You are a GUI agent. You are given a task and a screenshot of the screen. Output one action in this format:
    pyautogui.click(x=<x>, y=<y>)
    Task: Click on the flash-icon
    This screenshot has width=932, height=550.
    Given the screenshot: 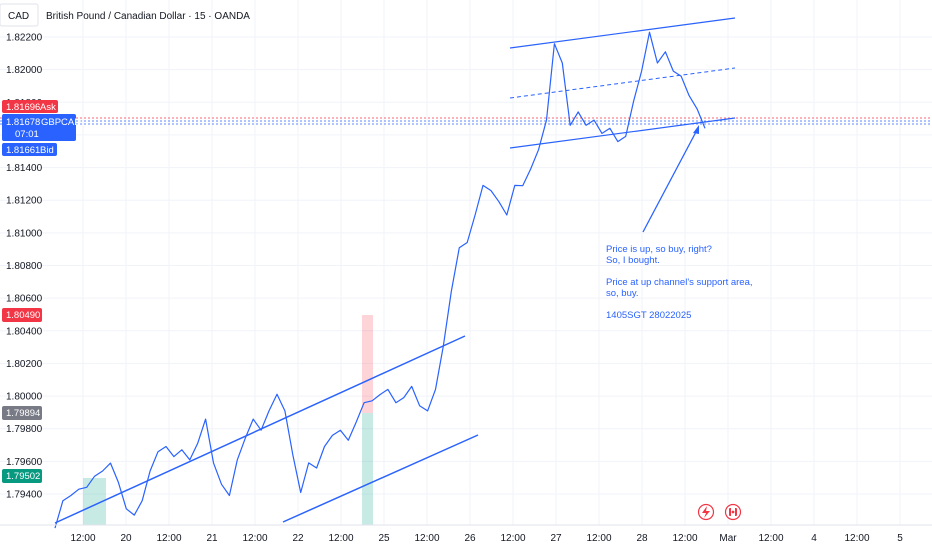 What is the action you would take?
    pyautogui.click(x=706, y=512)
    